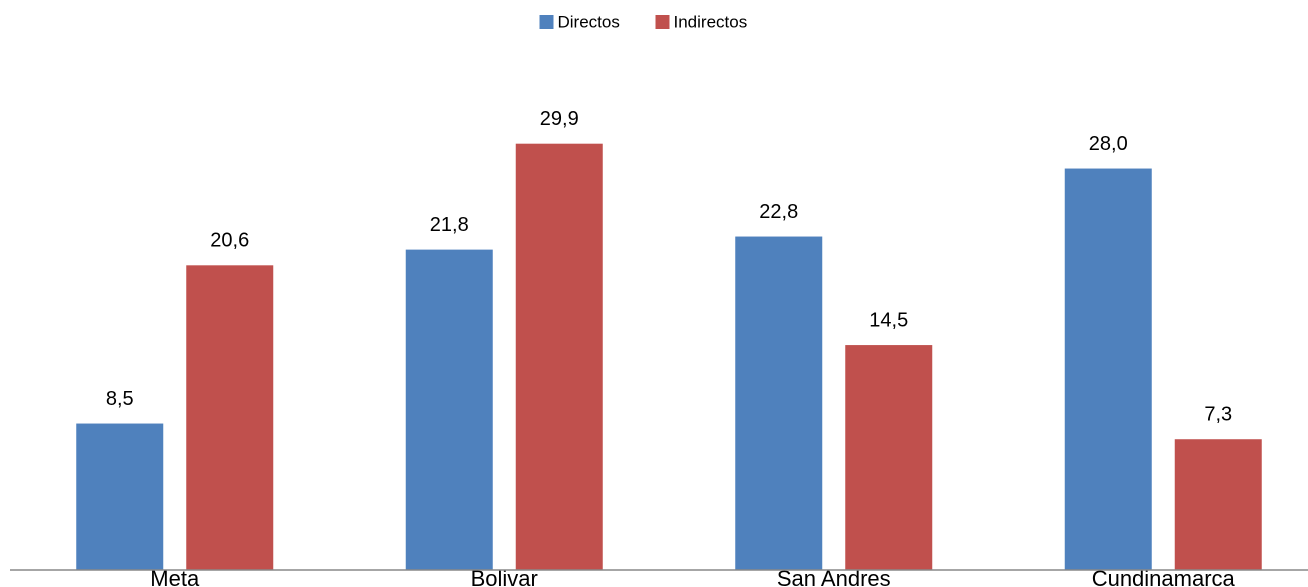 The height and width of the screenshot is (587, 1308). What do you see at coordinates (778, 212) in the screenshot?
I see `data-label: 22,8` at bounding box center [778, 212].